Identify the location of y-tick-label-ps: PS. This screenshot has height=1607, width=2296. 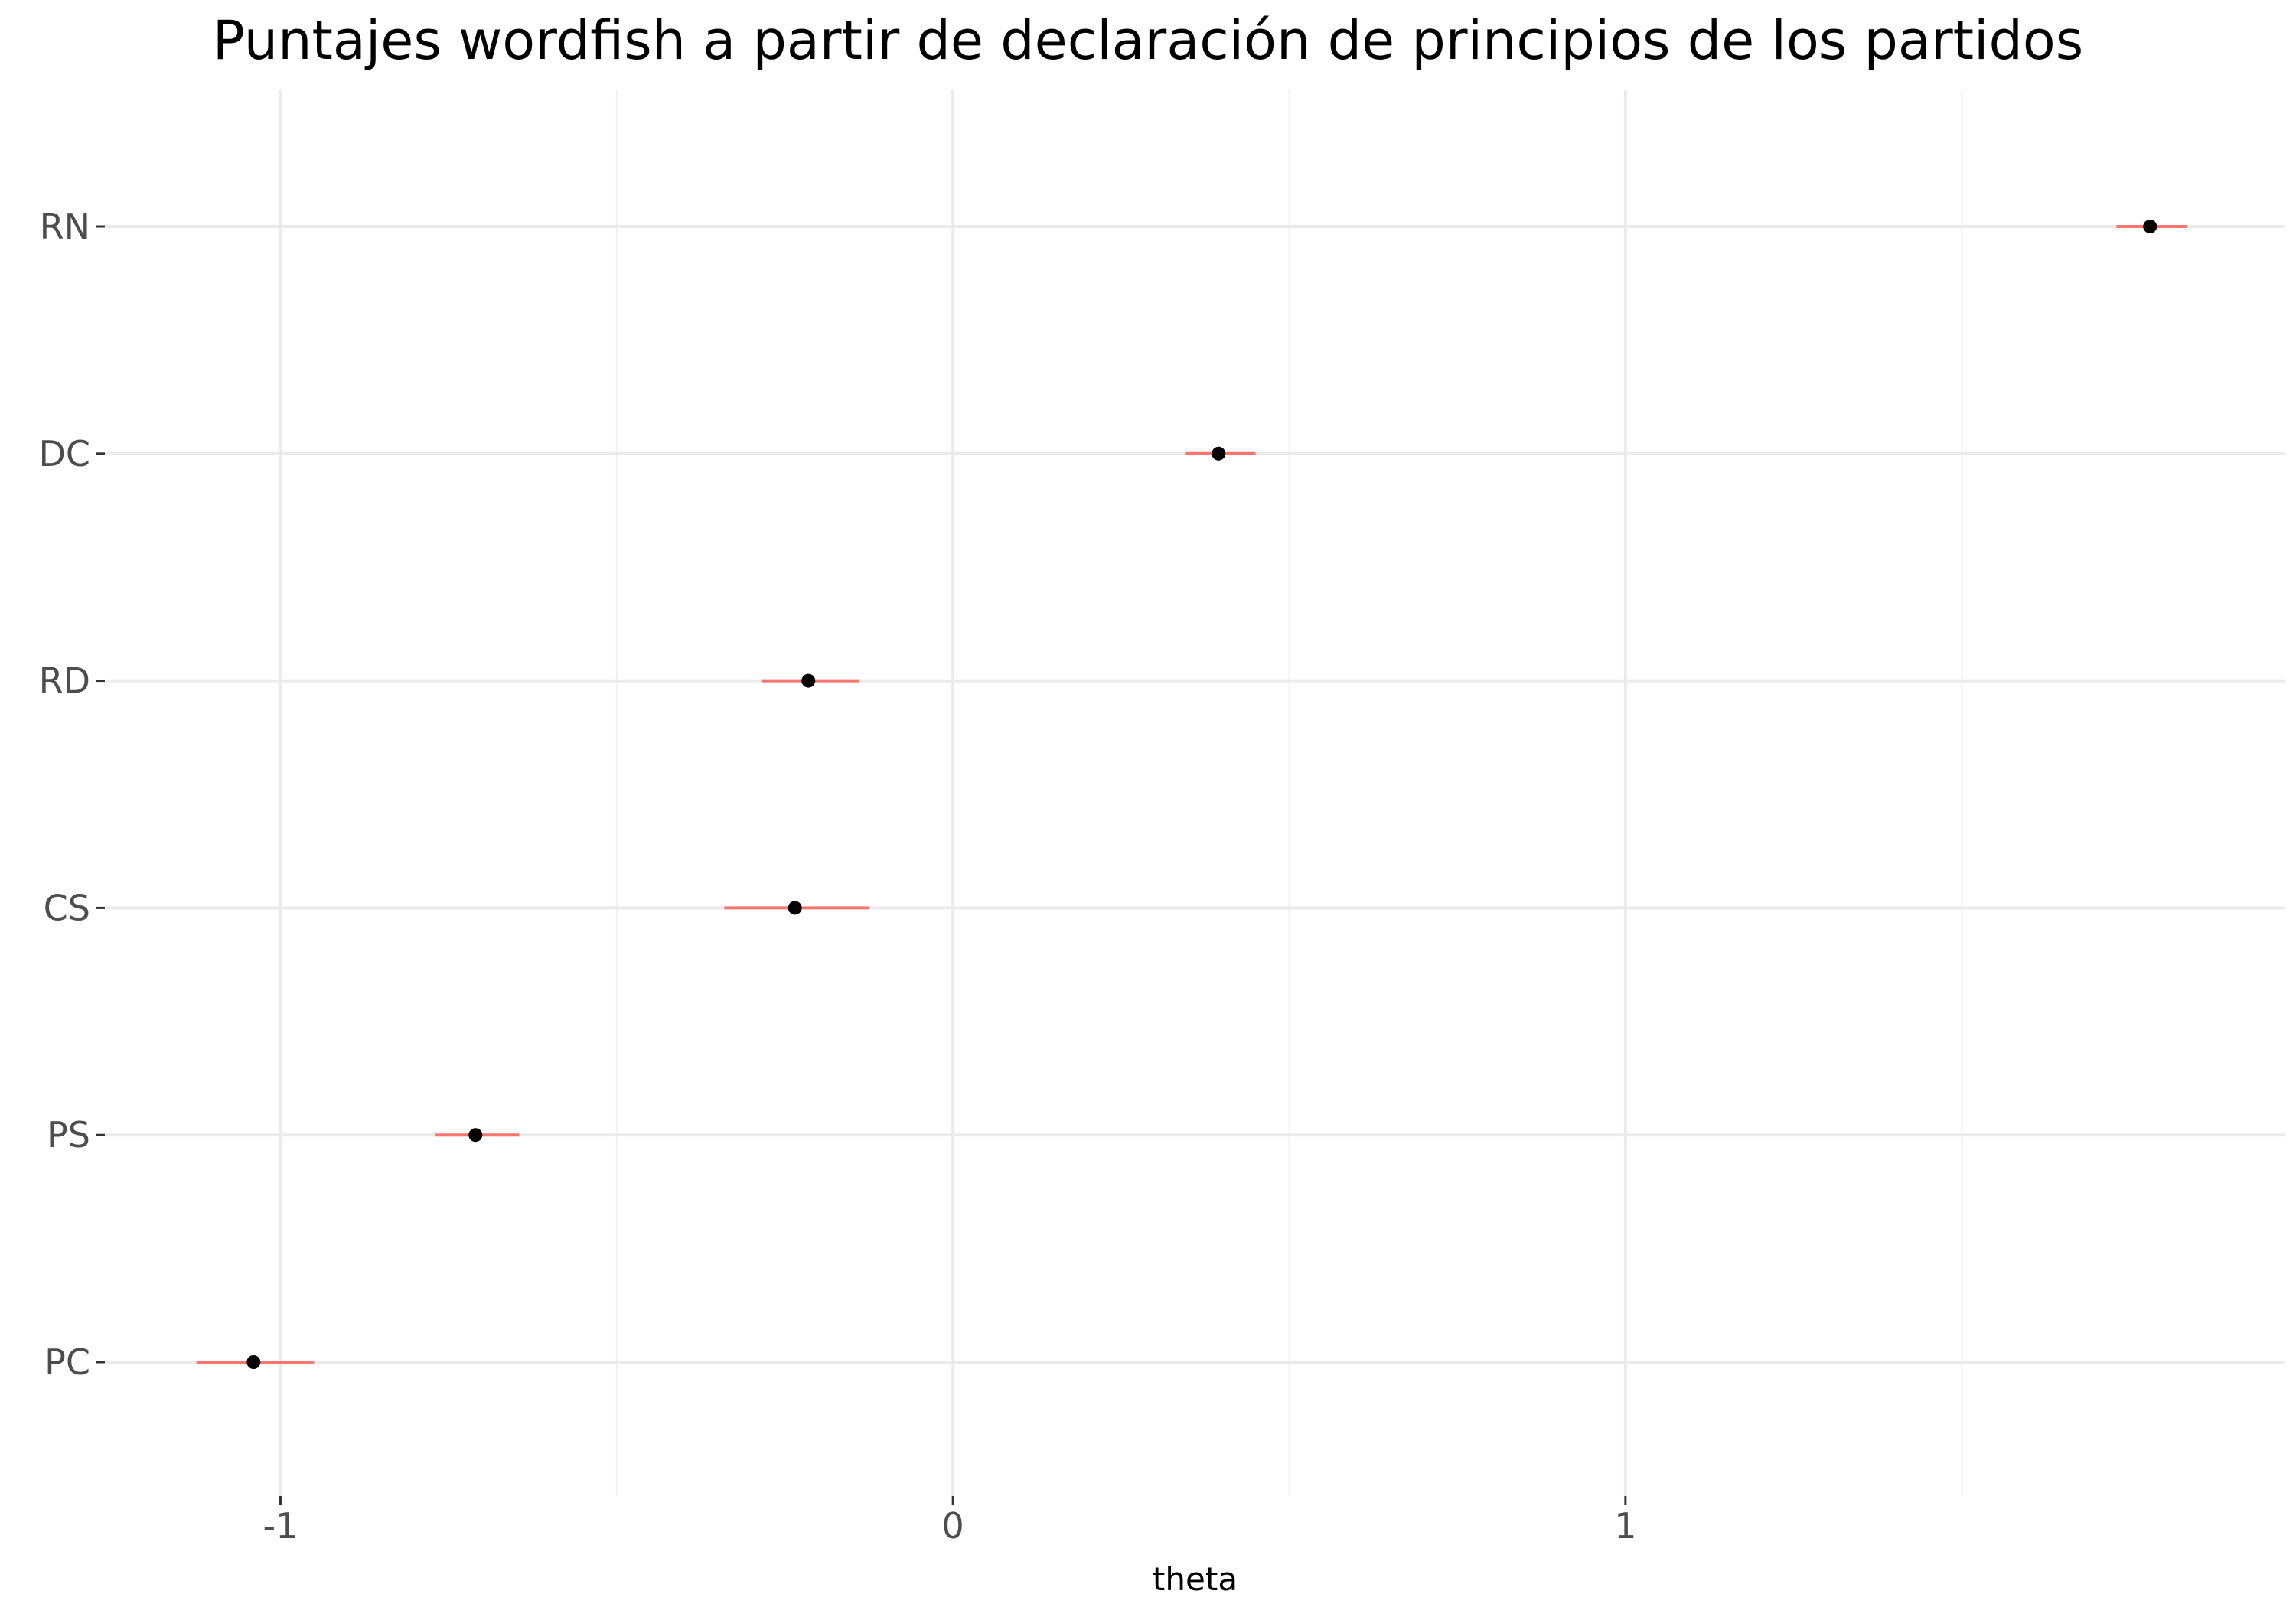
(68, 1135).